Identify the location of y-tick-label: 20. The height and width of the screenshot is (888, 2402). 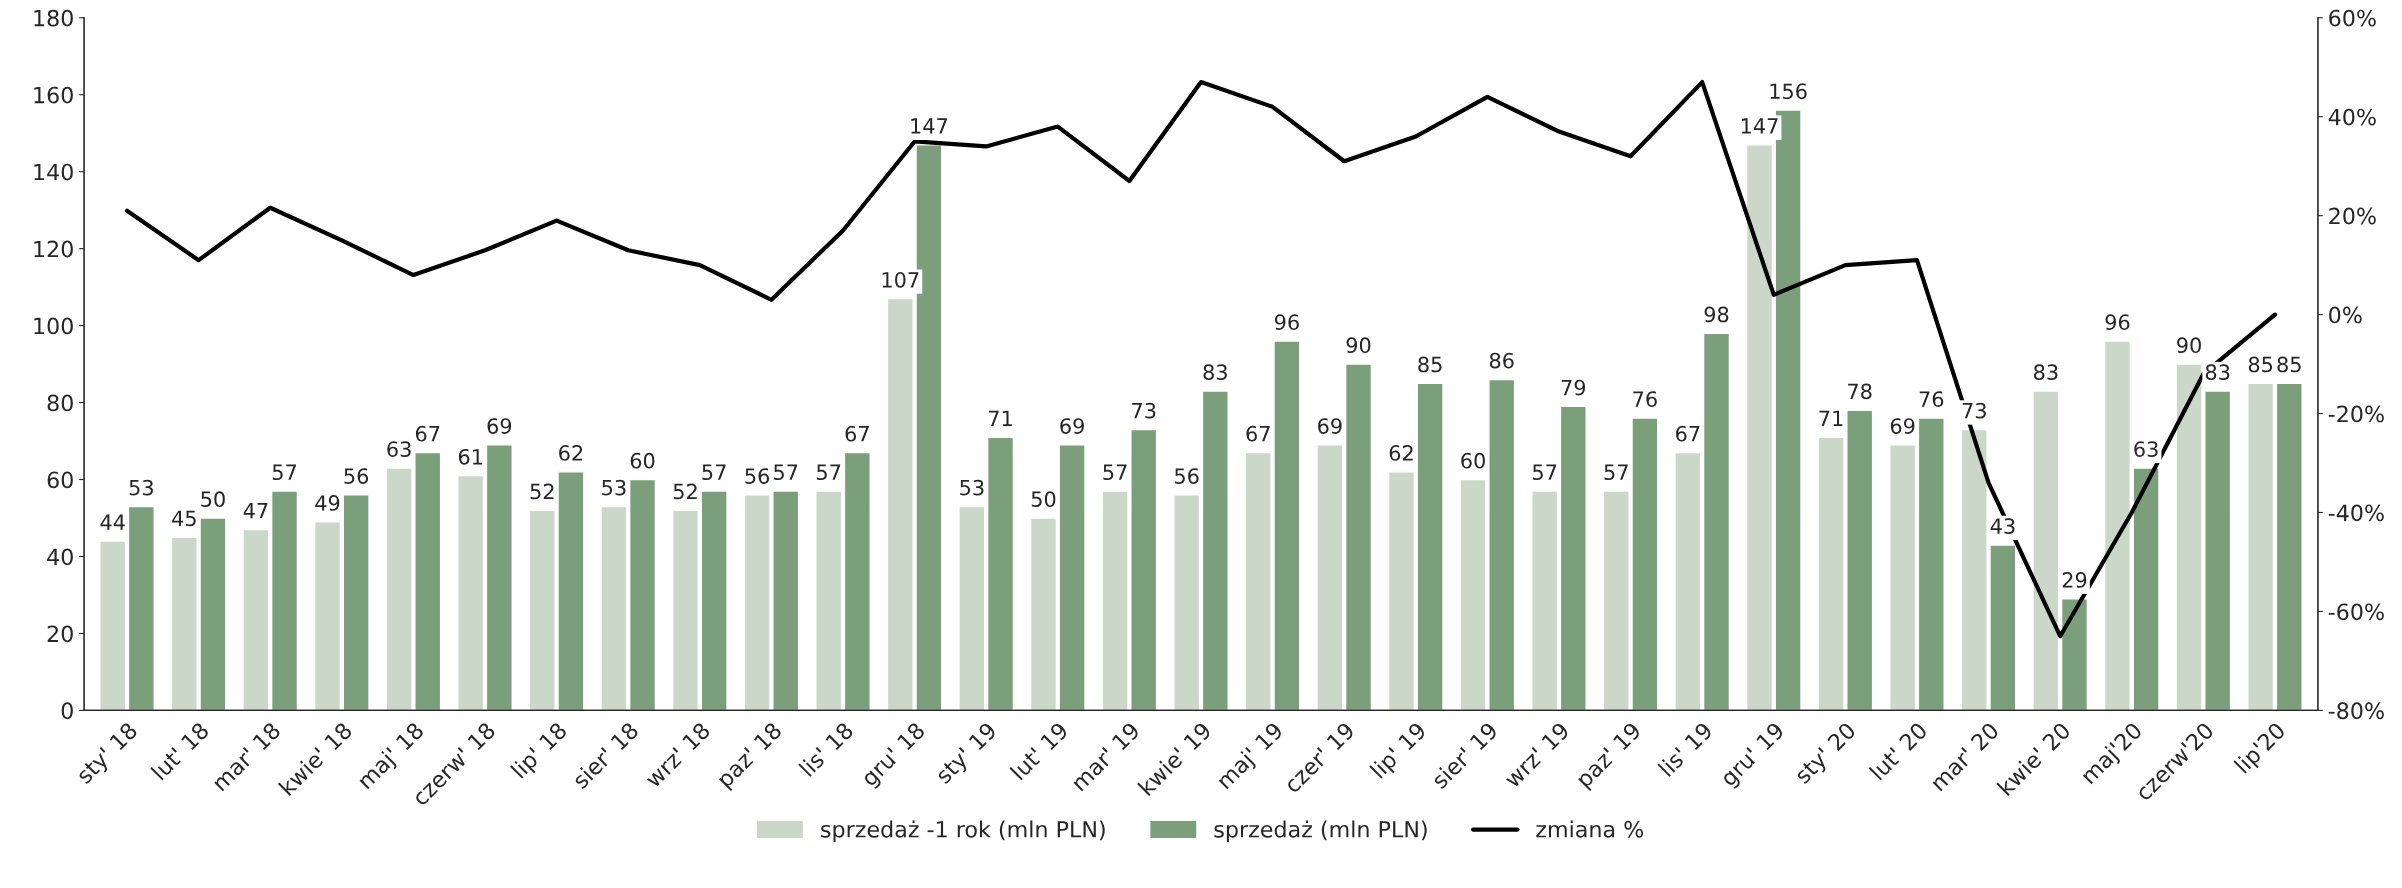
(60, 634).